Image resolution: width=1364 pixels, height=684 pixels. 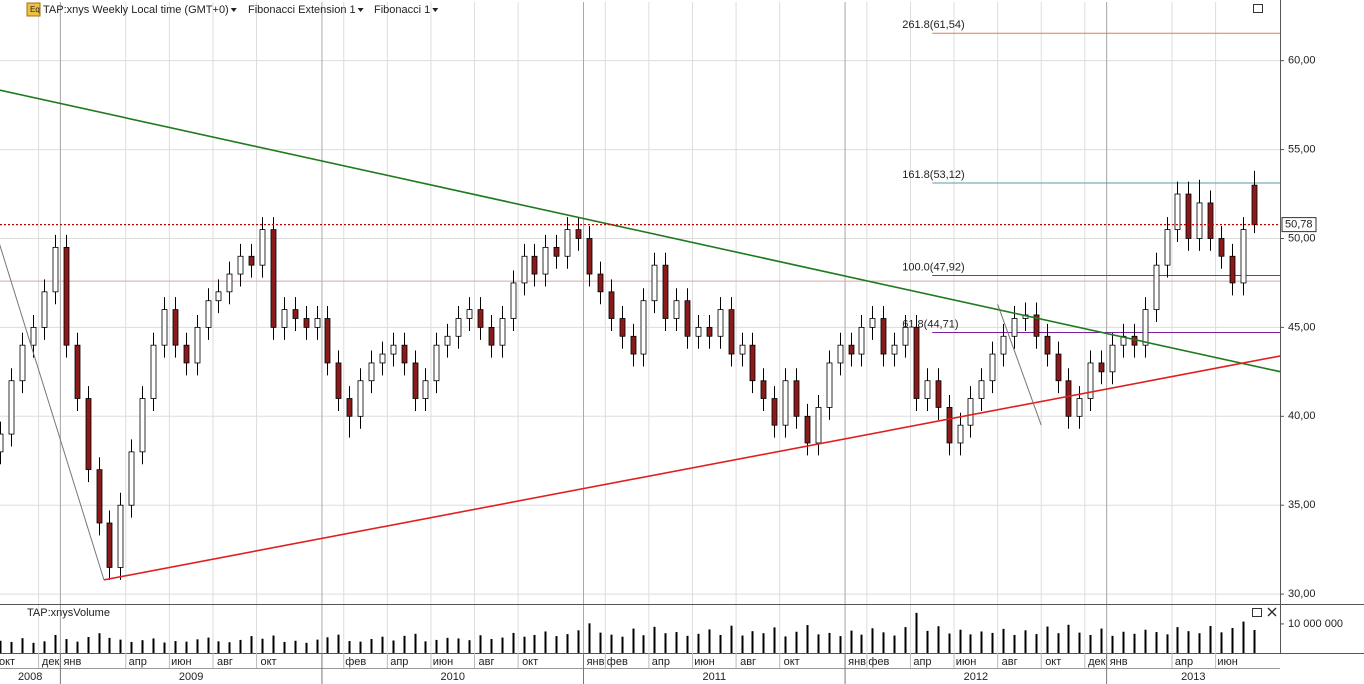 What do you see at coordinates (402, 10) in the screenshot?
I see `header-study: Fibonacci 1` at bounding box center [402, 10].